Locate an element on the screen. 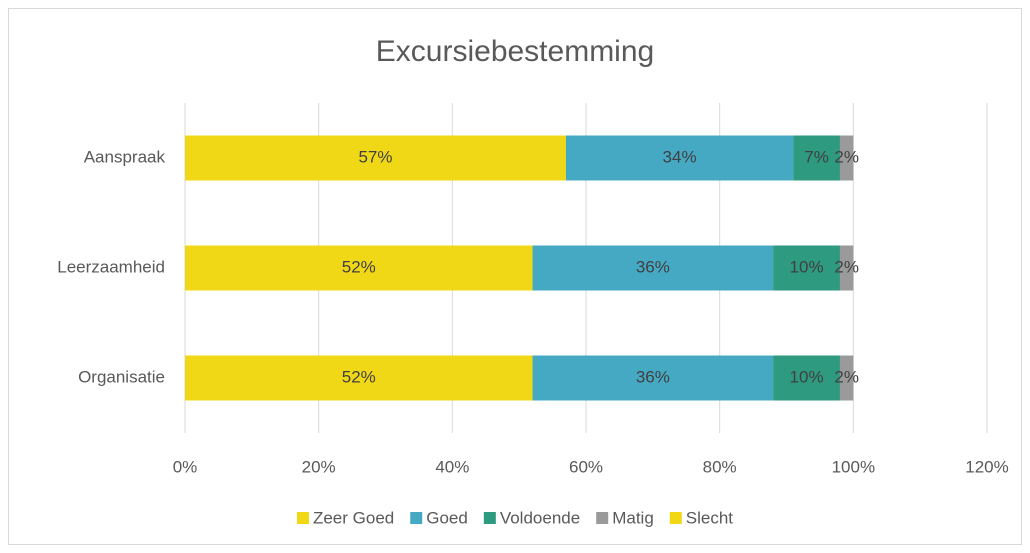 This screenshot has width=1030, height=553. y-tick-label: Aanspraak is located at coordinates (125, 156).